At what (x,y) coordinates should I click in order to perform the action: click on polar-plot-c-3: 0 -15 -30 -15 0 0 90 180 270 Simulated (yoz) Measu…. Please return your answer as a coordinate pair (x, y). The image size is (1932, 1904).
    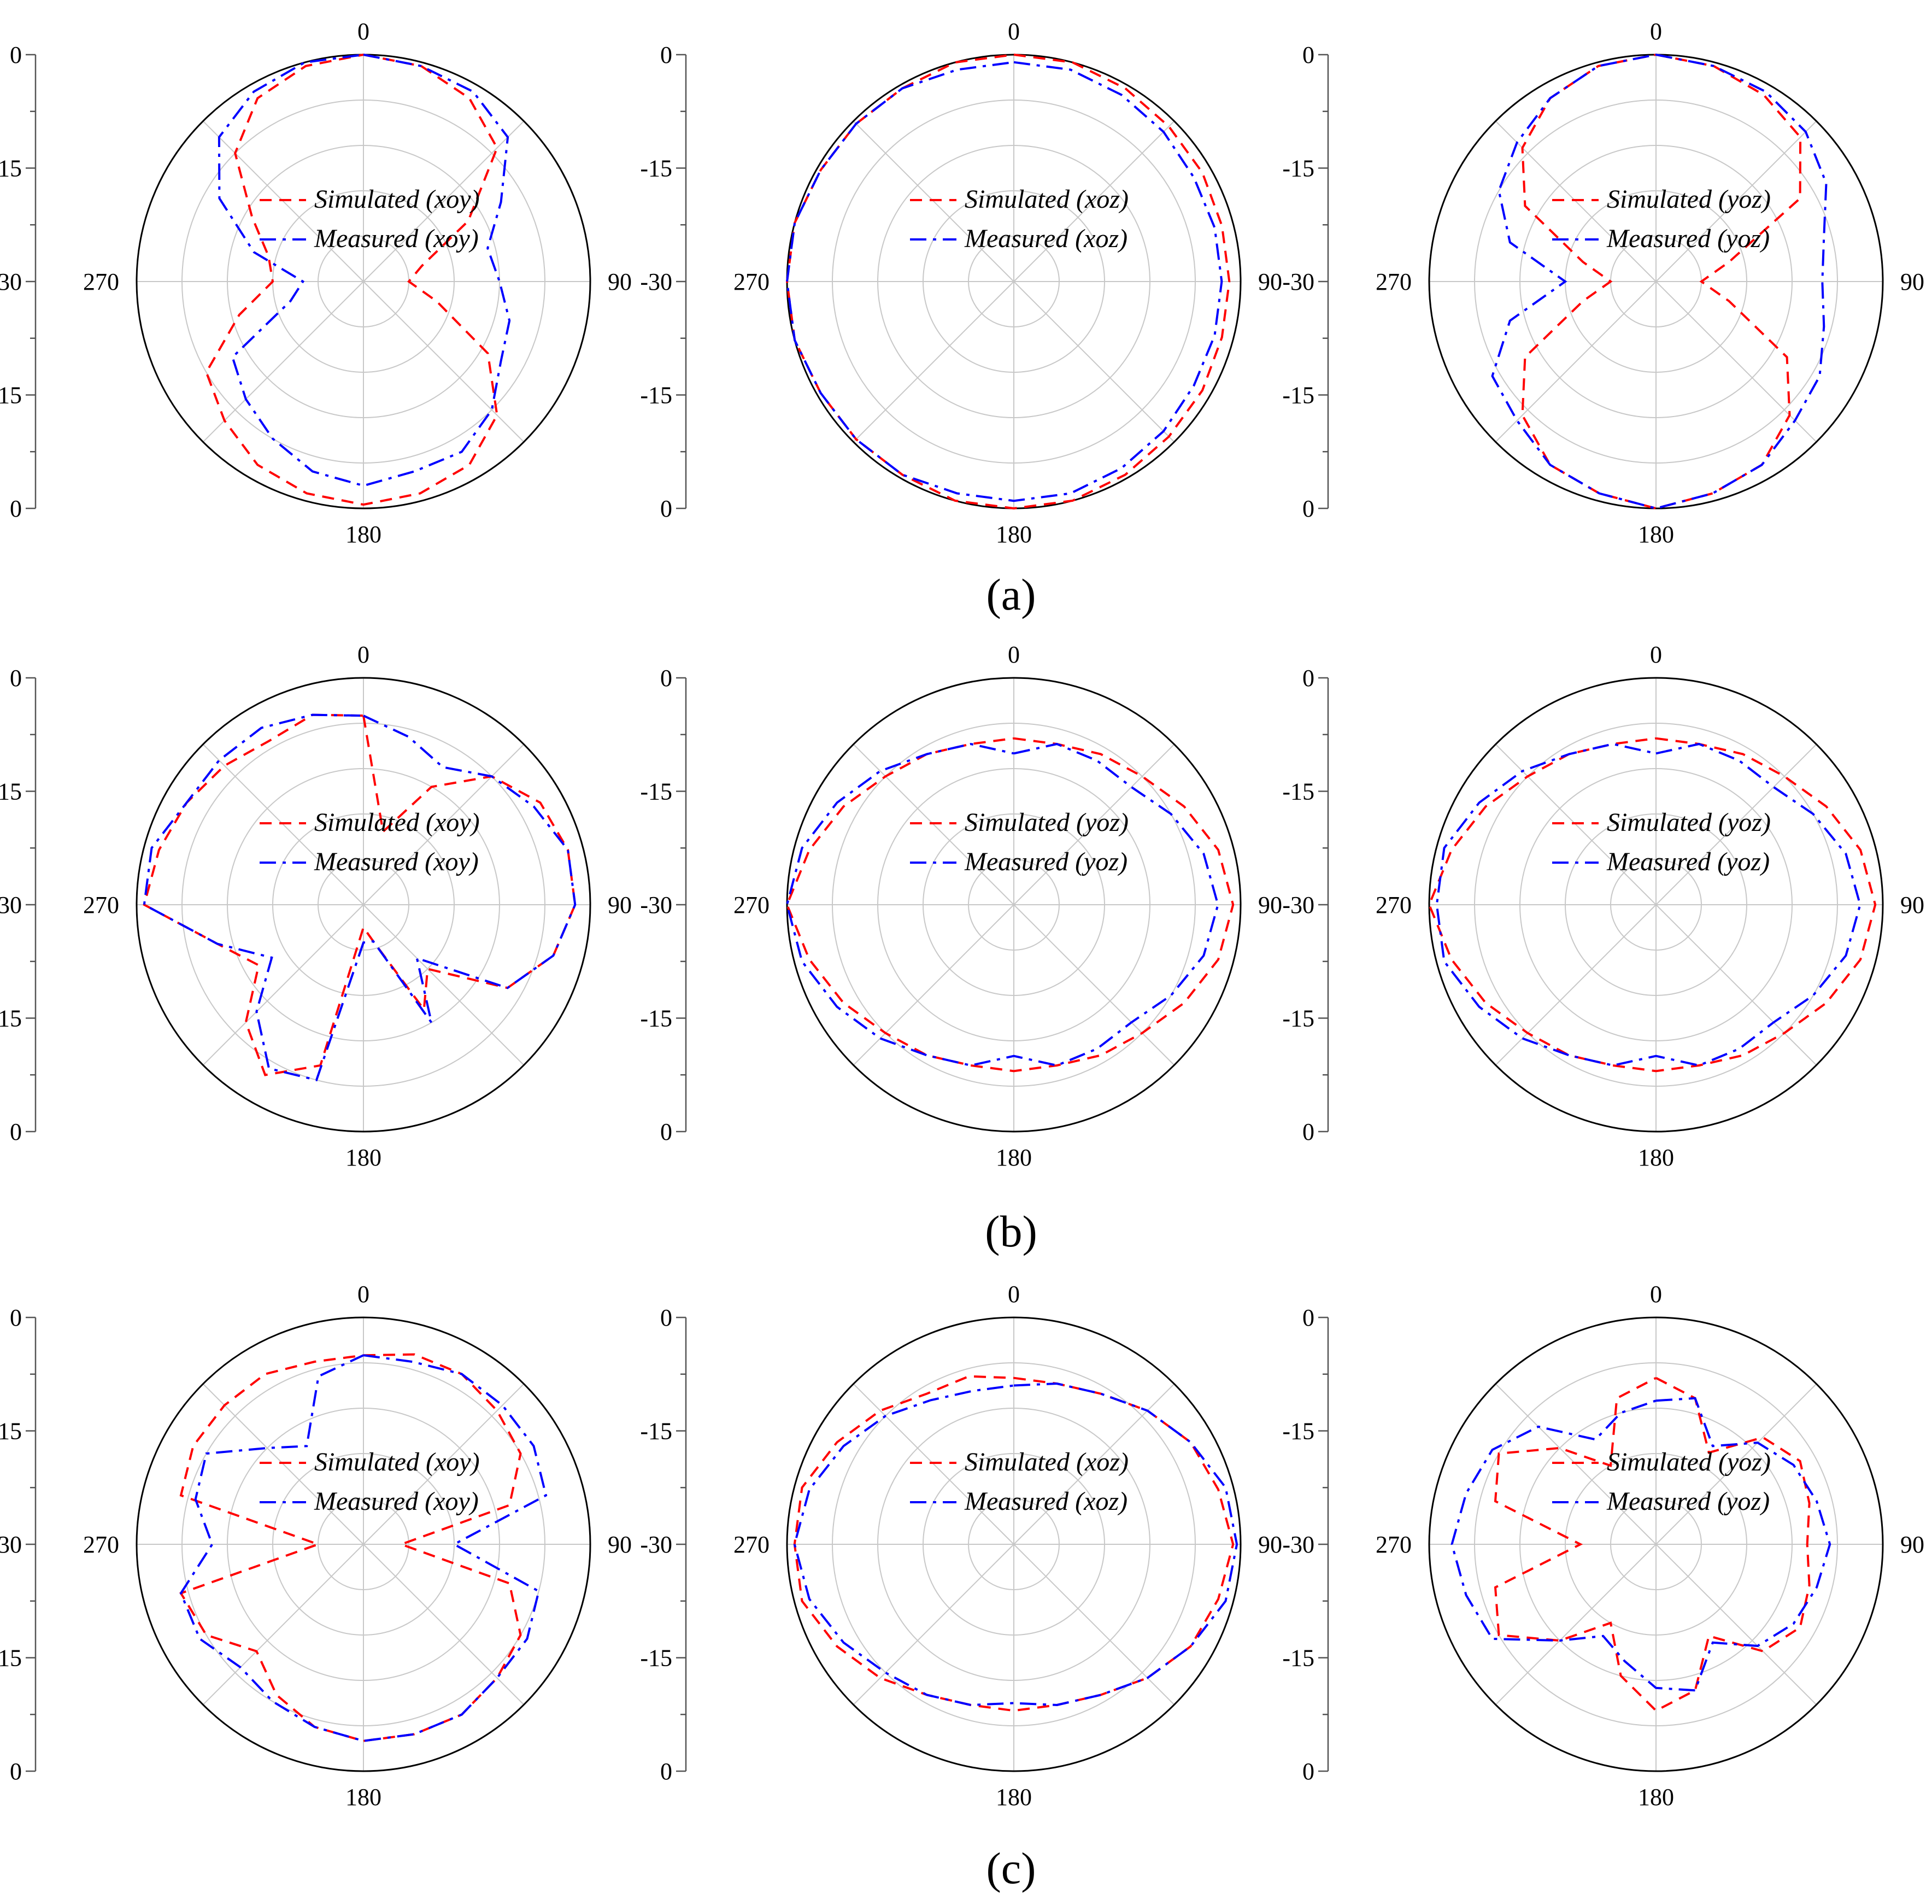
    Looking at the image, I should click on (1603, 1546).